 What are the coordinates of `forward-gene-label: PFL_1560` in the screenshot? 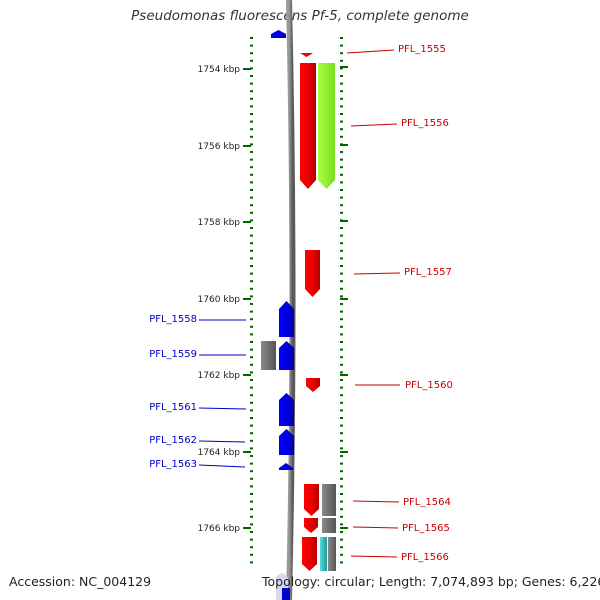 It's located at (429, 385).